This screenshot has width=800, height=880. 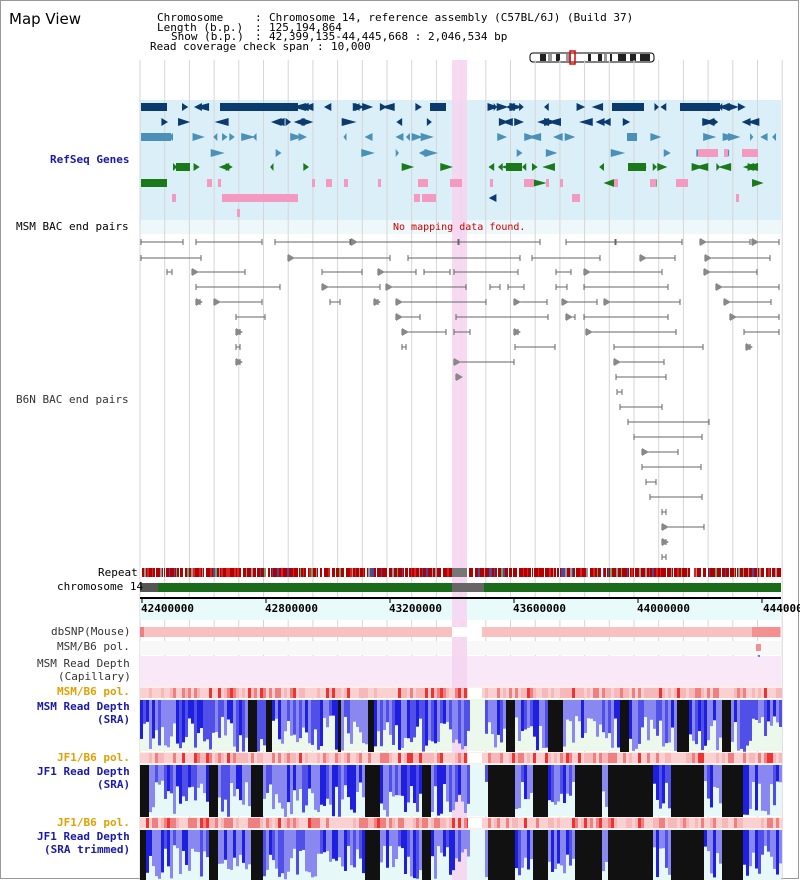 I want to click on track-label-chromosome: chromosome 14, so click(x=100, y=586).